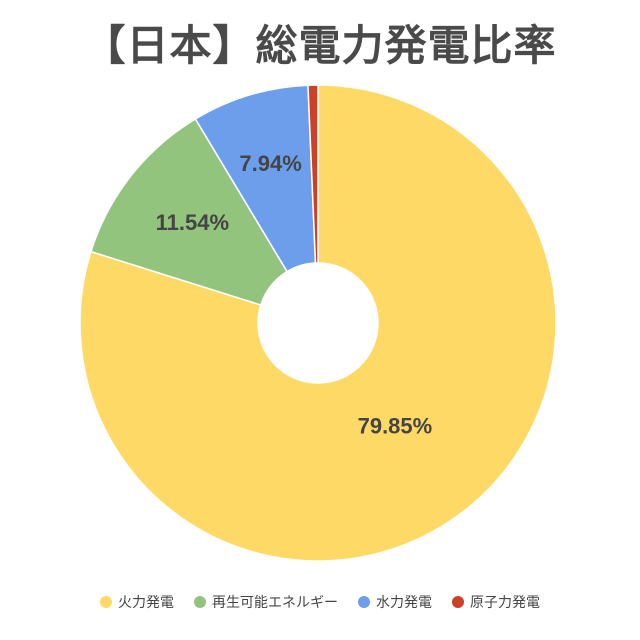  I want to click on legend-item-4: 原子力発電, so click(496, 602).